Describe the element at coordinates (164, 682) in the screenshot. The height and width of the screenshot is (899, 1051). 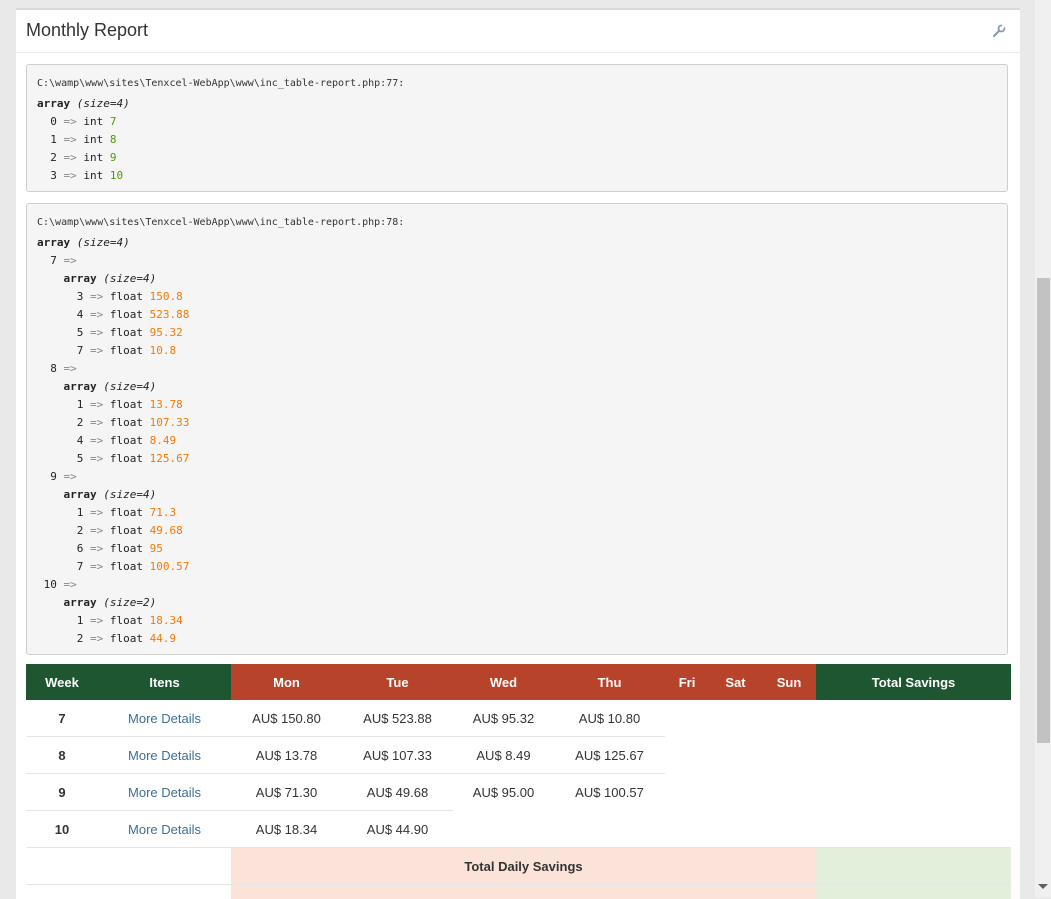
I see `header-itens: Itens` at that location.